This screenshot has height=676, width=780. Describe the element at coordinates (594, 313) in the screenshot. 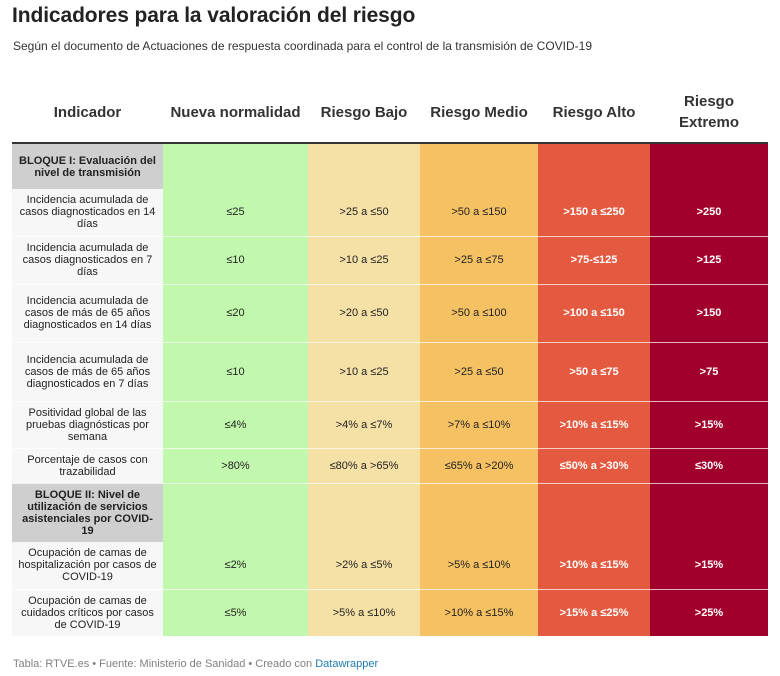

I see `value-cell: >100 a ≤150` at that location.